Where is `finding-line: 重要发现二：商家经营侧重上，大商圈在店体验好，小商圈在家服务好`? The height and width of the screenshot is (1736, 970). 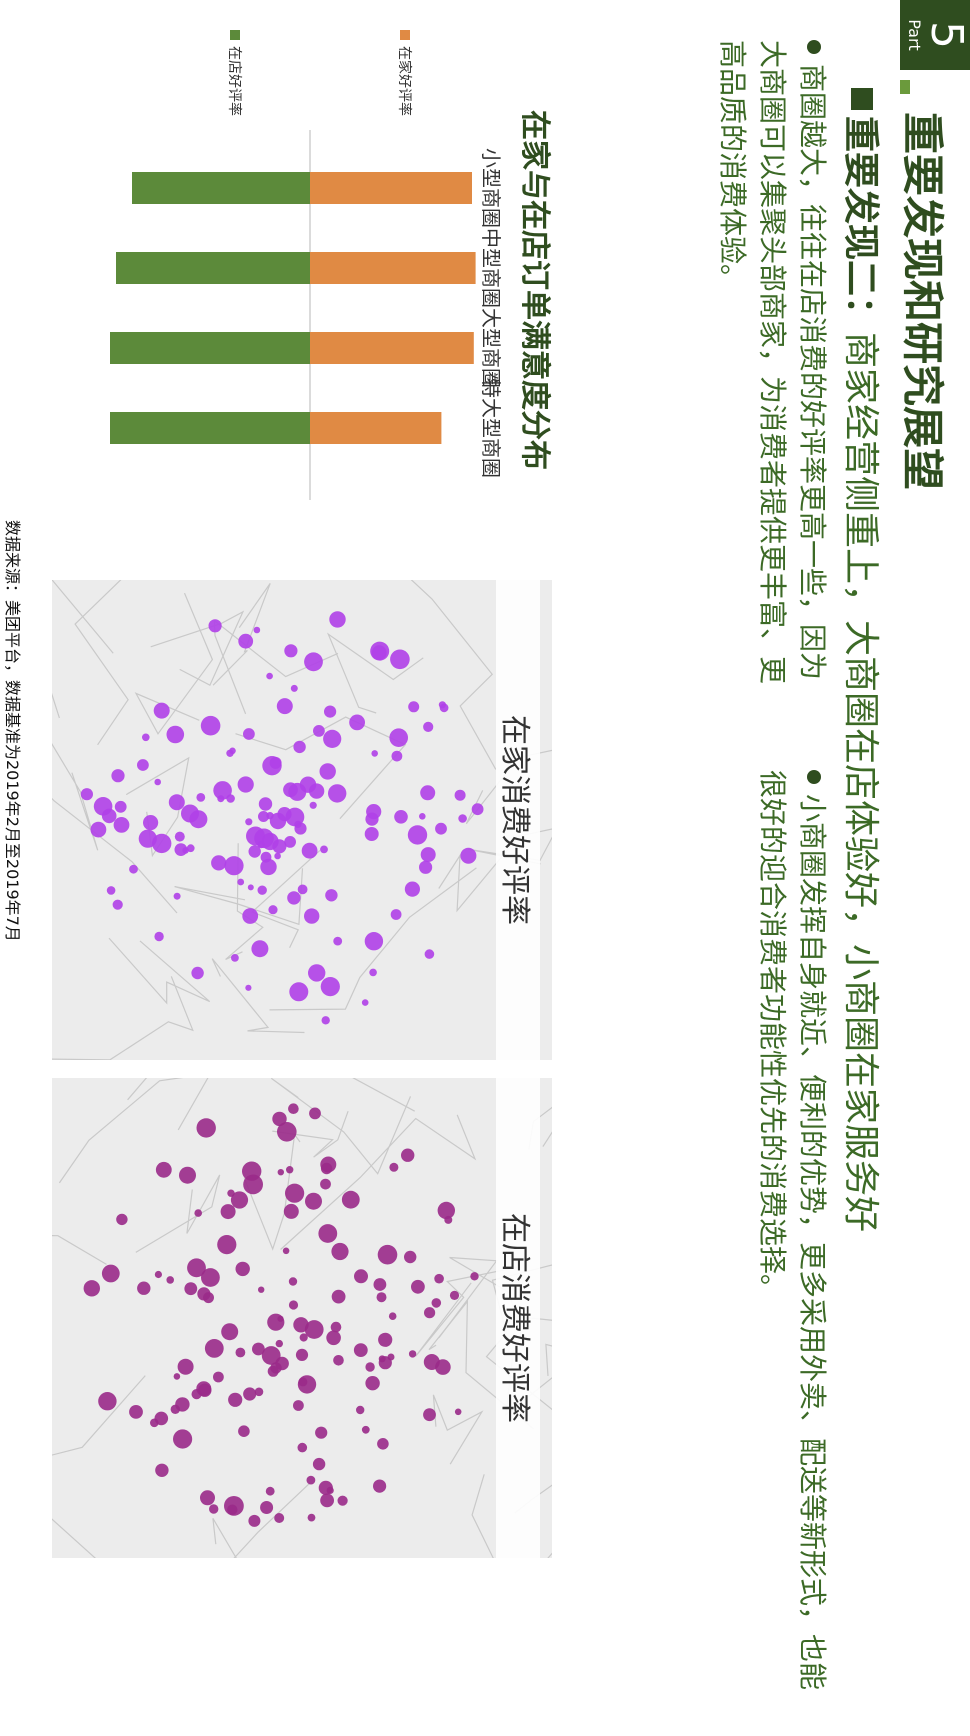 finding-line: 重要发现二：商家经营侧重上，大商圈在店体验好，小商圈在家服务好 is located at coordinates (864, 660).